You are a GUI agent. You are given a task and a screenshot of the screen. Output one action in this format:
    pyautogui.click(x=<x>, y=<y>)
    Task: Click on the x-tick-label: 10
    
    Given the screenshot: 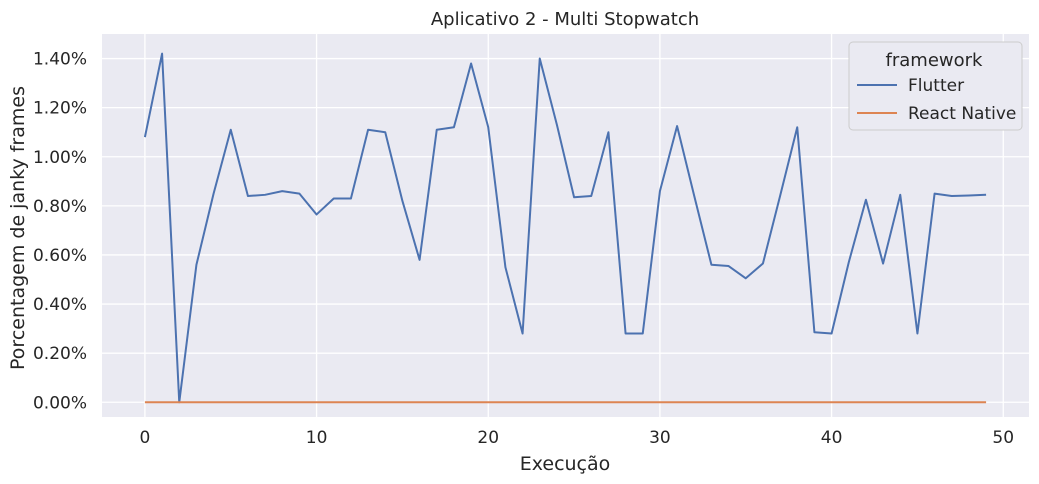 What is the action you would take?
    pyautogui.click(x=317, y=438)
    